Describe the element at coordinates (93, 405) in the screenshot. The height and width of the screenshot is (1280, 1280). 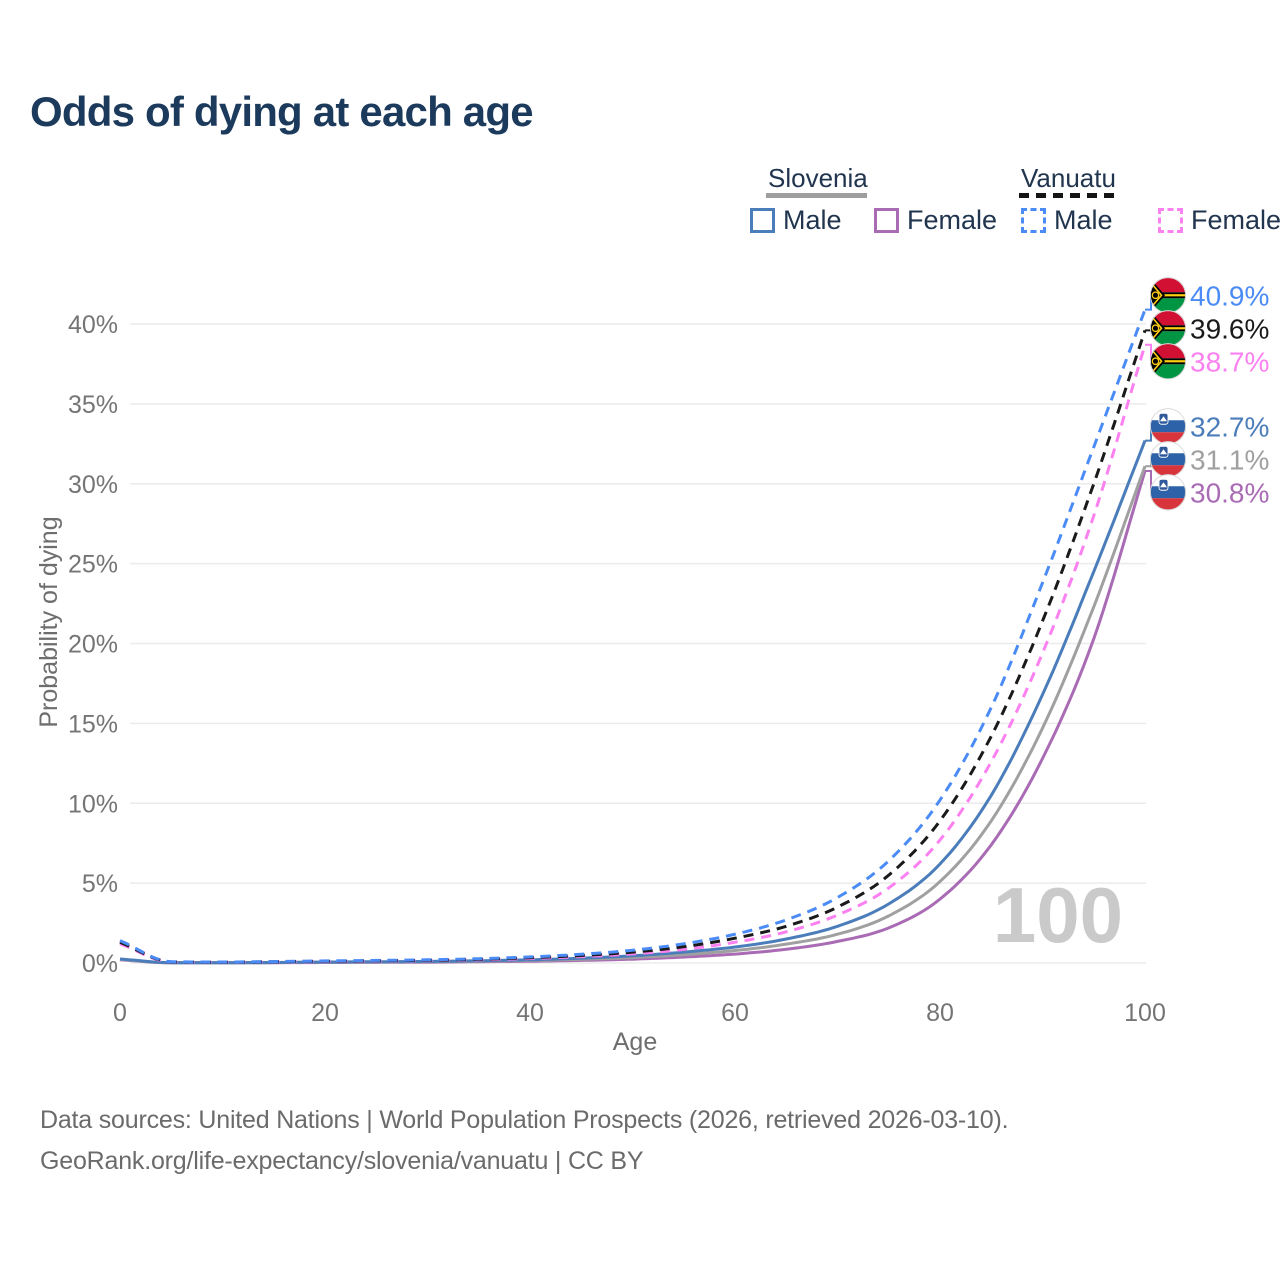
I see `y-tick-label: 35%` at that location.